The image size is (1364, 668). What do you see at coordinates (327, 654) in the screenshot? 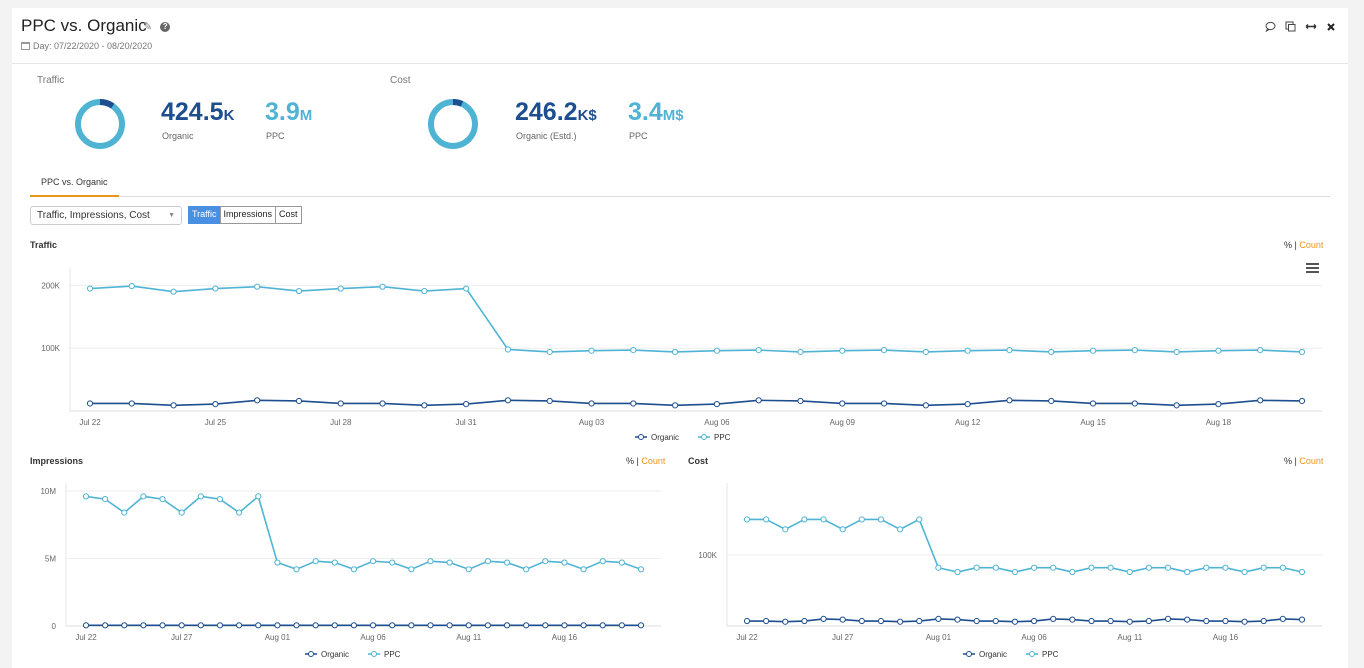
I see `legend-item-organic: Organic` at bounding box center [327, 654].